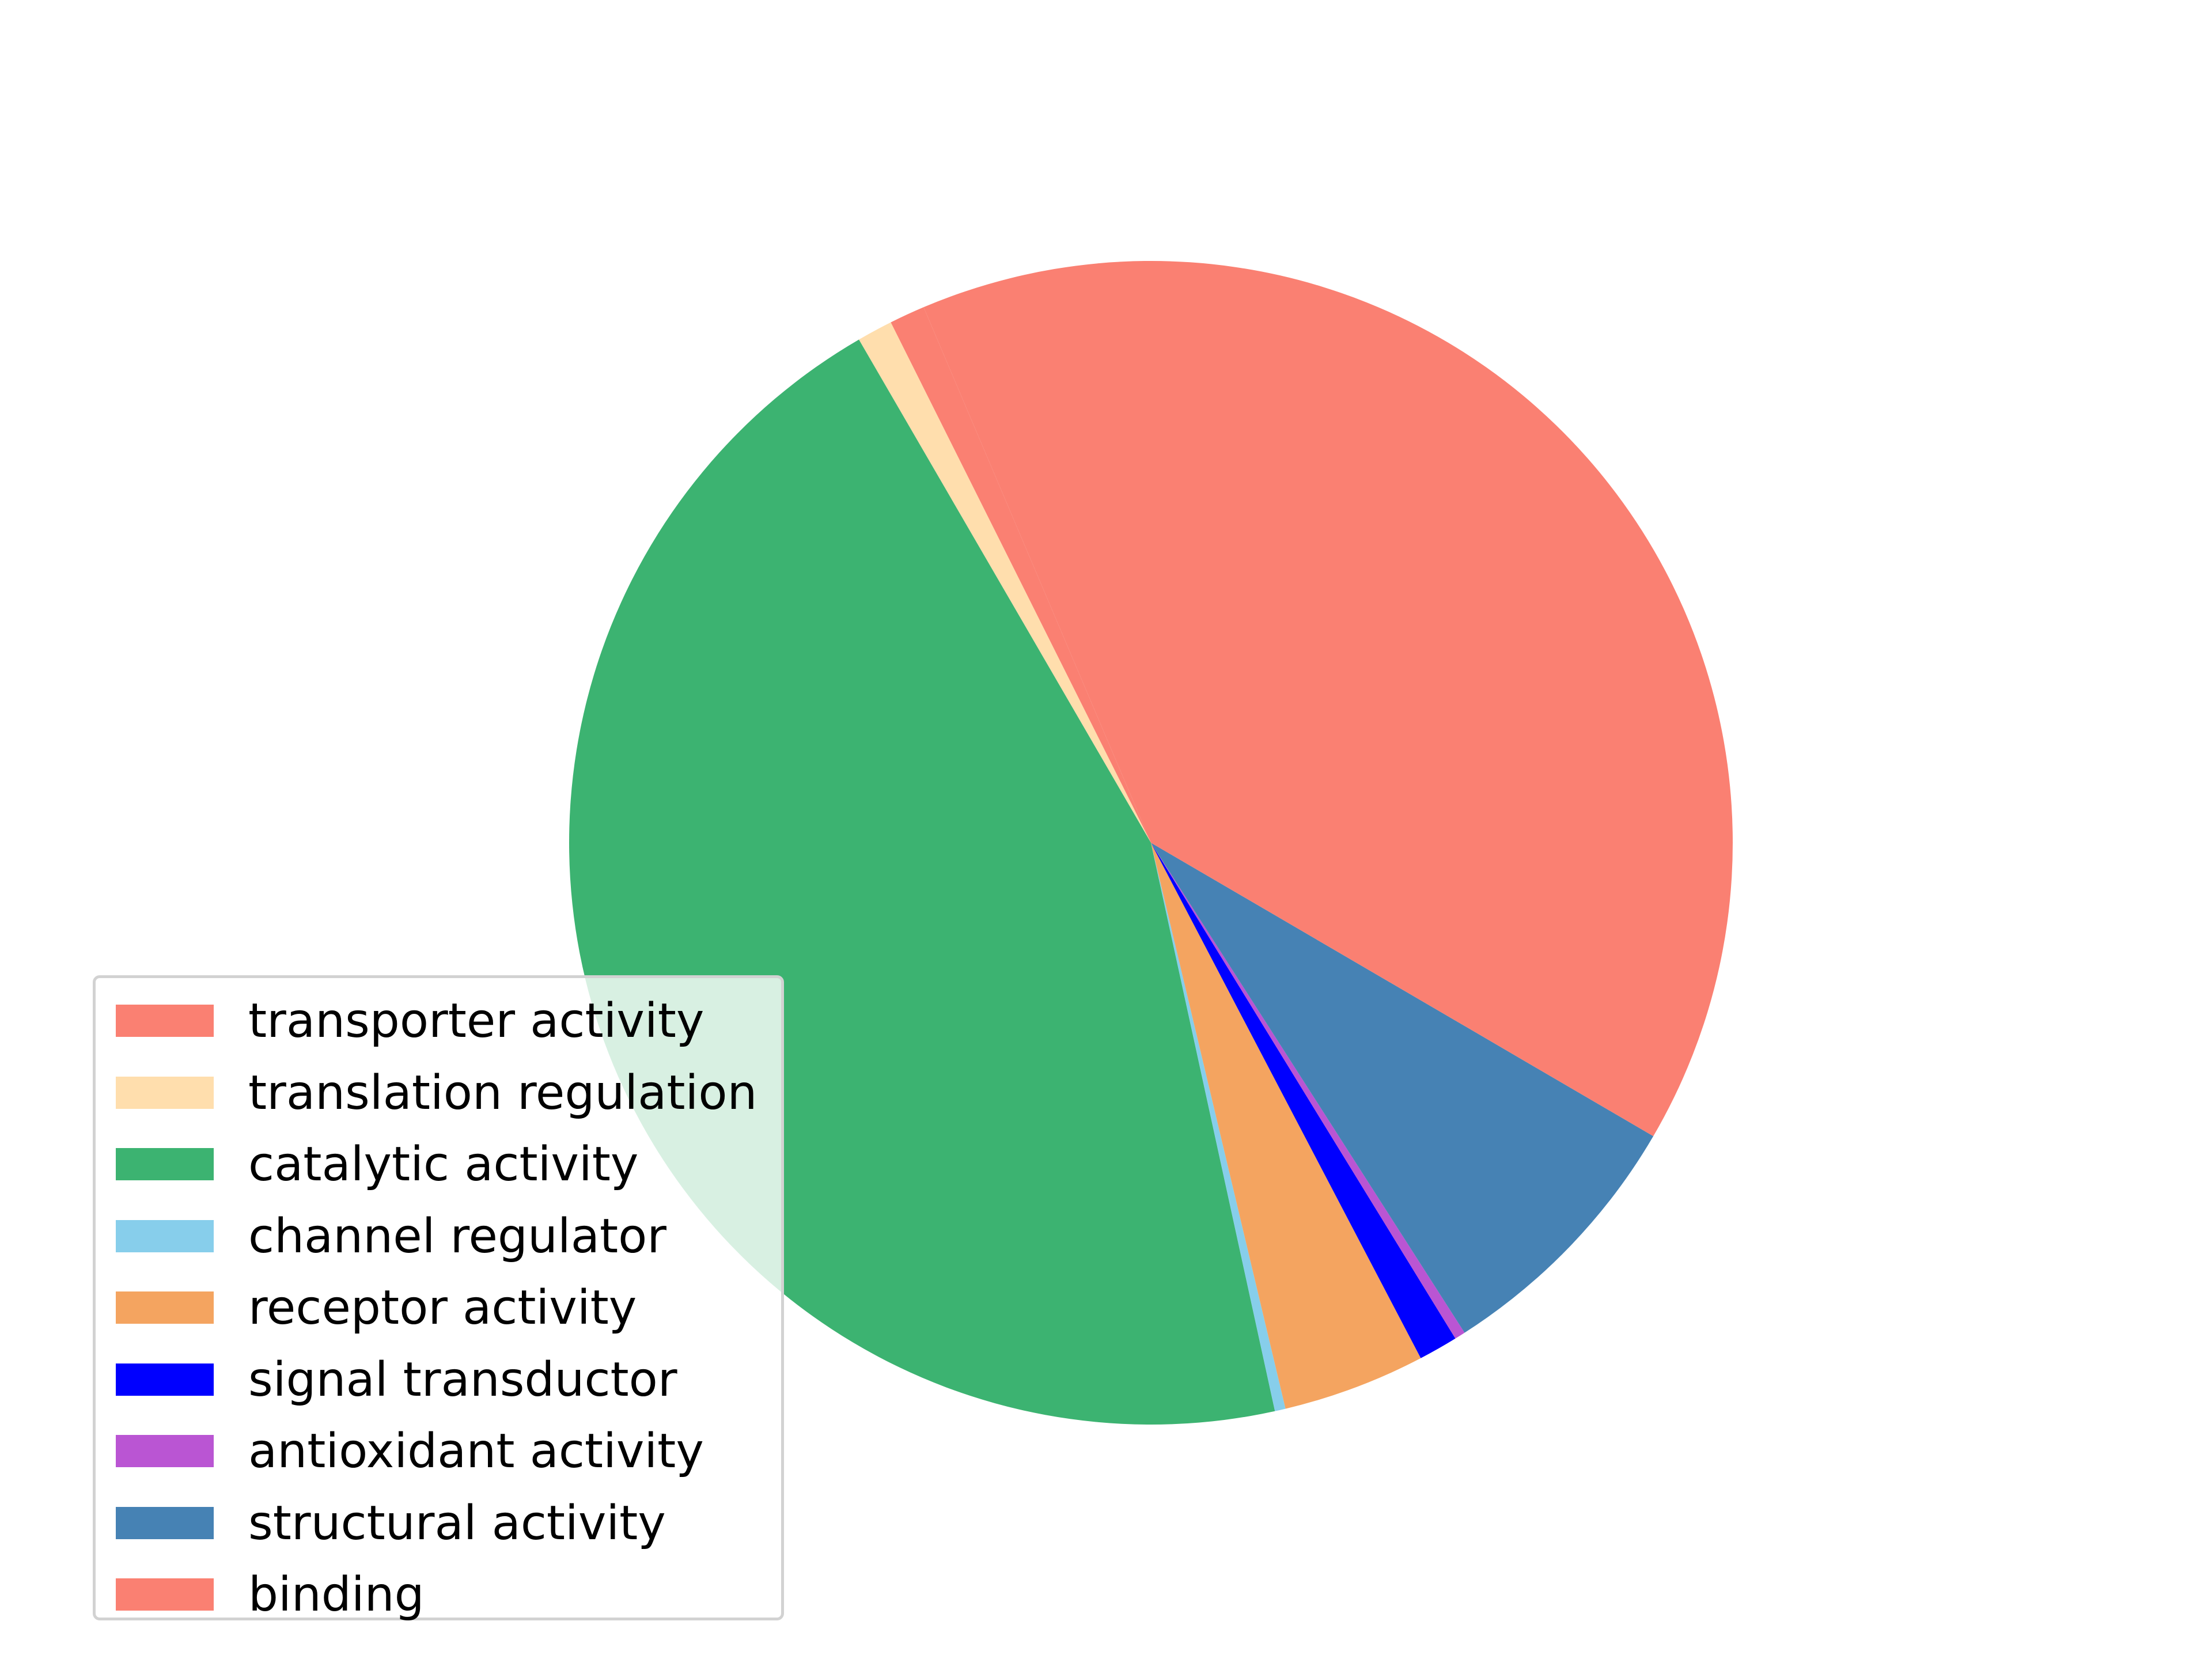  What do you see at coordinates (462, 1379) in the screenshot?
I see `legend-label: signal transductor` at bounding box center [462, 1379].